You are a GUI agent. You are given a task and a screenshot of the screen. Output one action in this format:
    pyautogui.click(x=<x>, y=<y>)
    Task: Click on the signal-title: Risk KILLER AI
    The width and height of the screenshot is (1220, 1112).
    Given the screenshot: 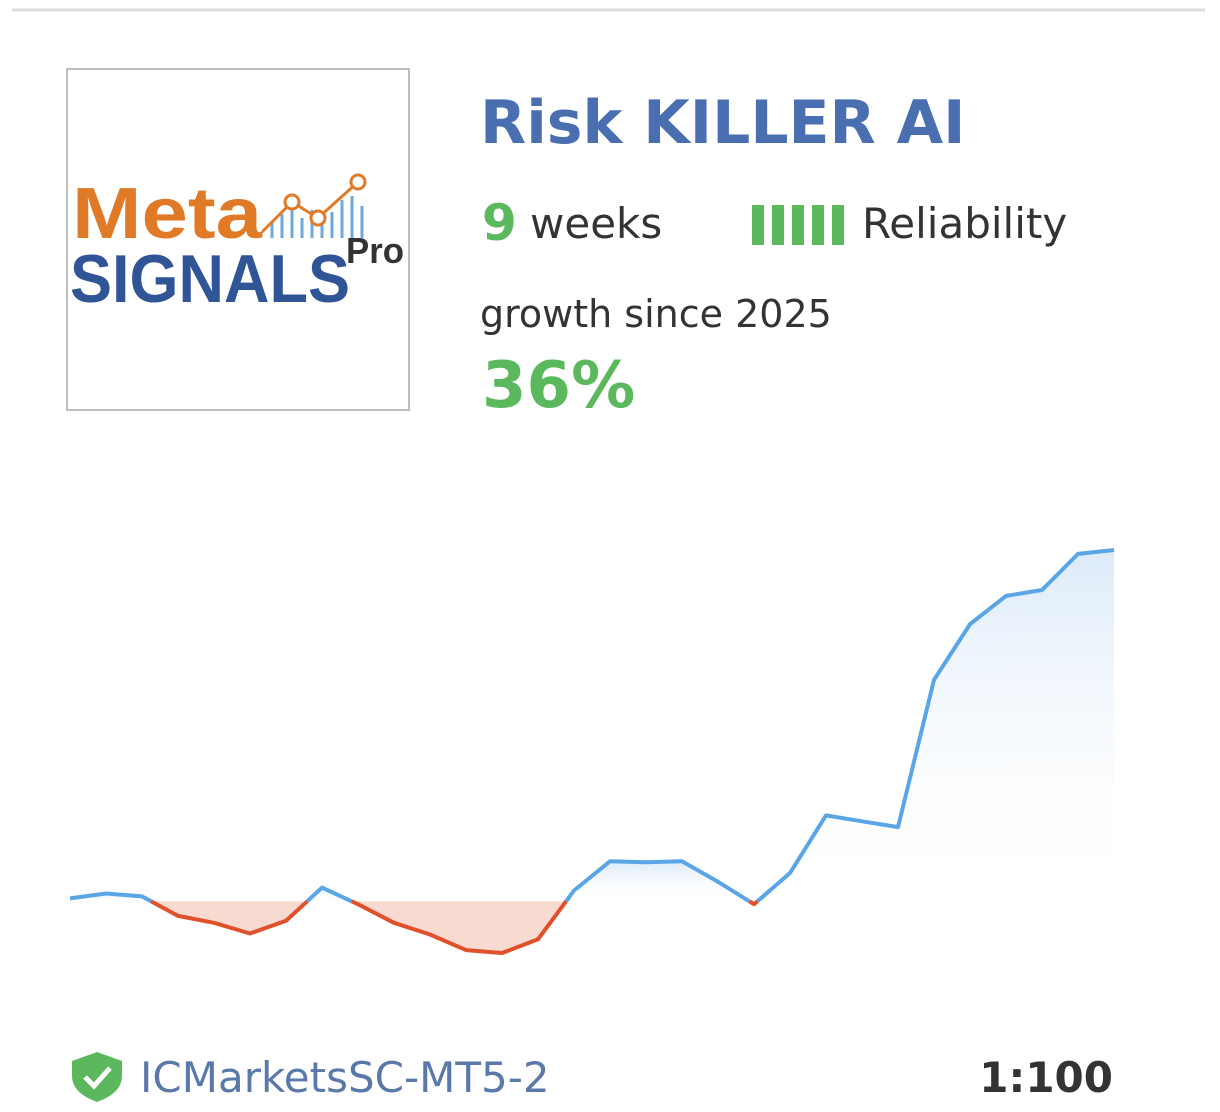 What is the action you would take?
    pyautogui.click(x=722, y=123)
    